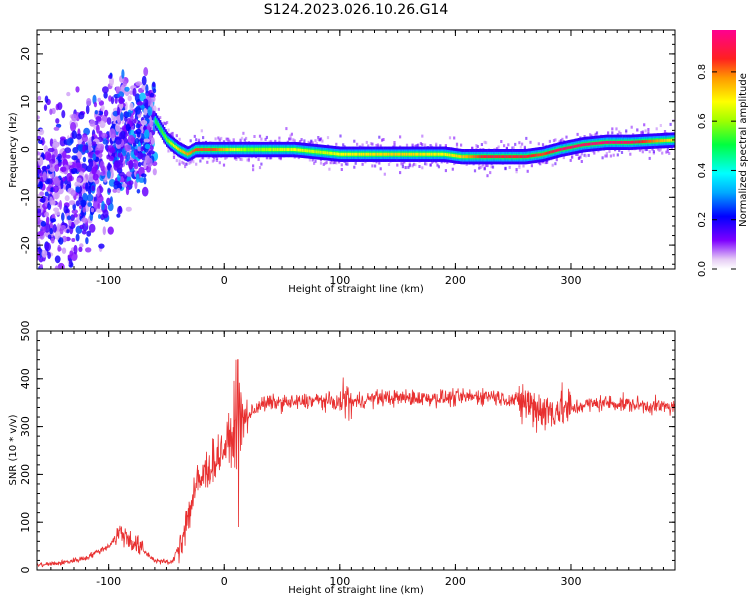  Describe the element at coordinates (570, 581) in the screenshot. I see `x-tick-label: 300` at that location.